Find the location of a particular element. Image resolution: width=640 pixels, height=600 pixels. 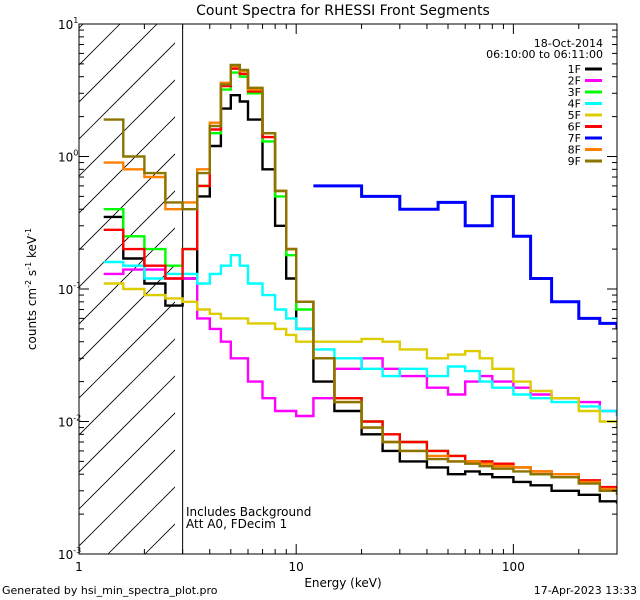

y-tick-label: 10⁻³ is located at coordinates (69, 554).